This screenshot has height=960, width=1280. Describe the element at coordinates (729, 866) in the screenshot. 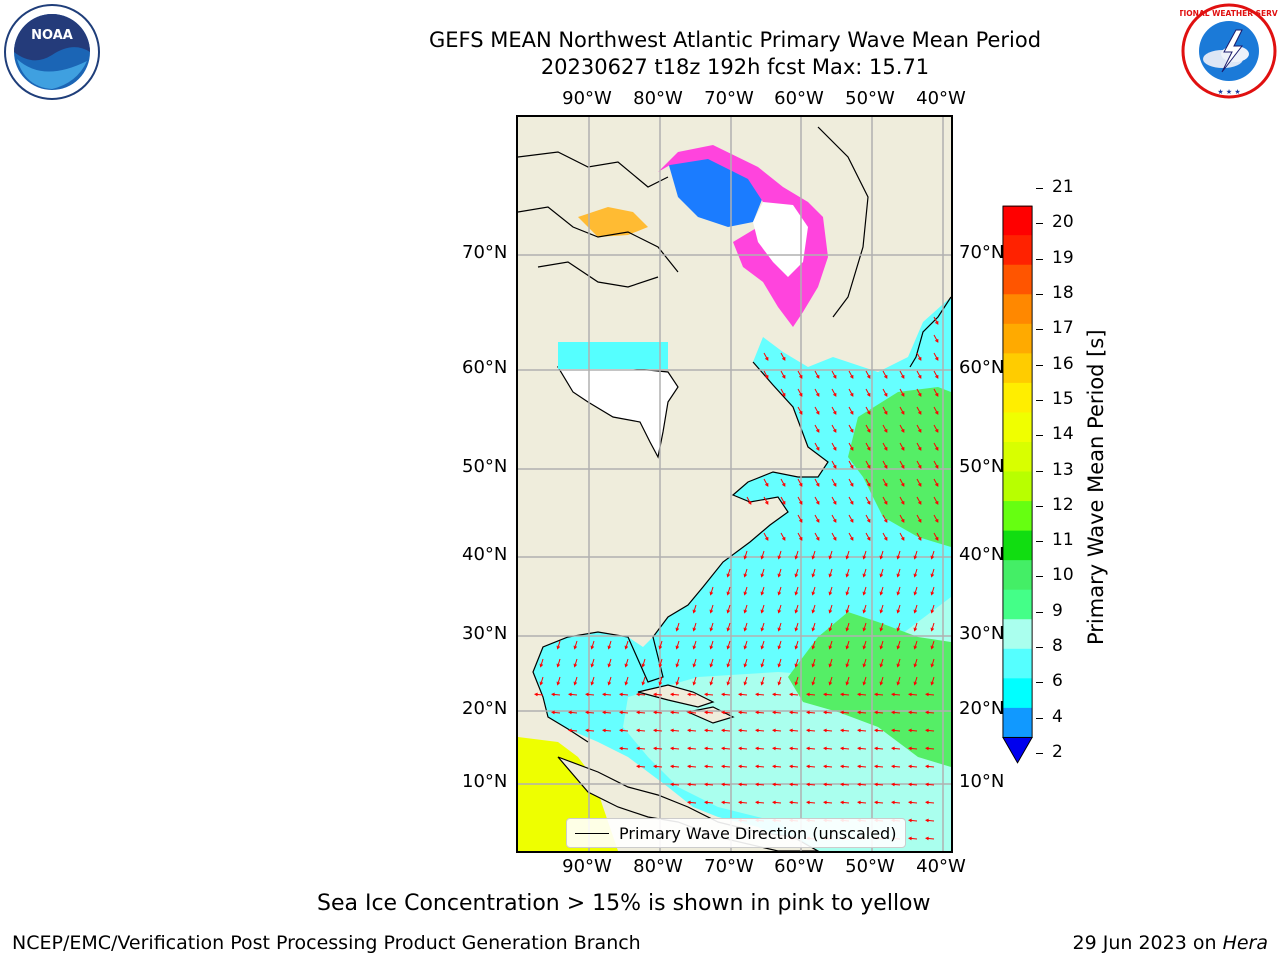

I see `lon-label-bottom: 70°W` at that location.